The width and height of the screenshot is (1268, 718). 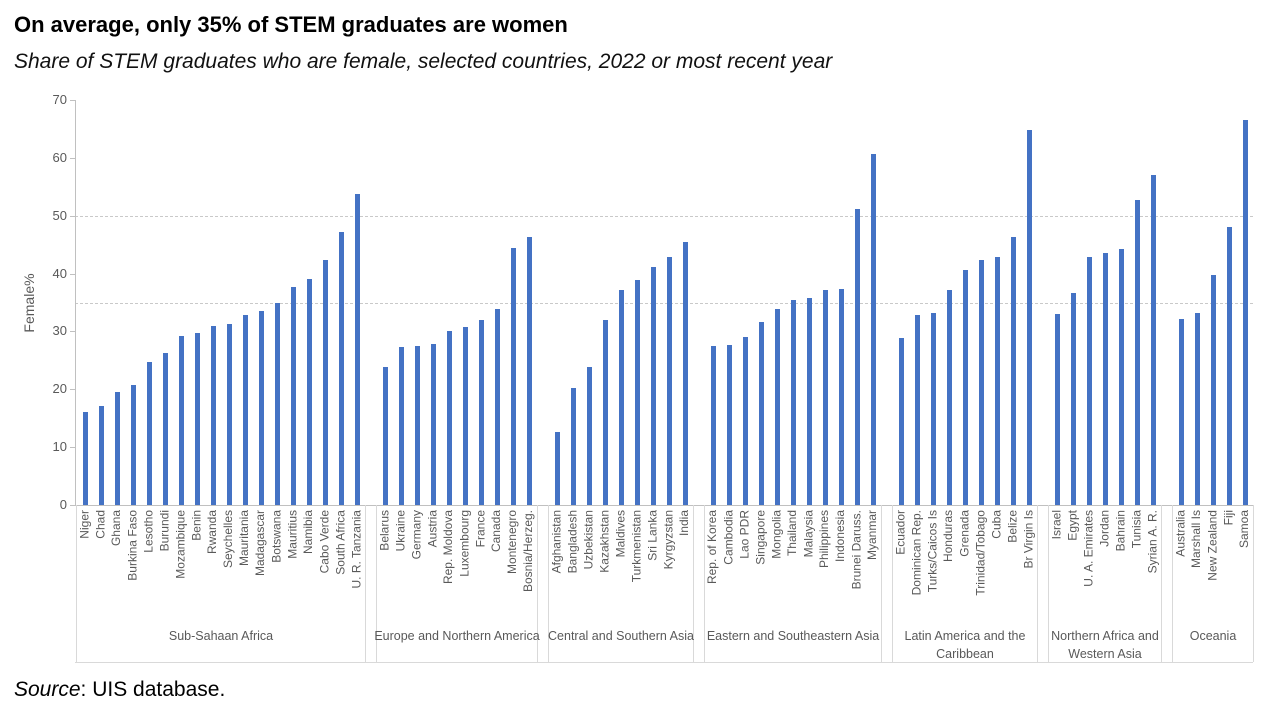 What do you see at coordinates (1180, 533) in the screenshot?
I see `x-axis-category-label: Australia` at bounding box center [1180, 533].